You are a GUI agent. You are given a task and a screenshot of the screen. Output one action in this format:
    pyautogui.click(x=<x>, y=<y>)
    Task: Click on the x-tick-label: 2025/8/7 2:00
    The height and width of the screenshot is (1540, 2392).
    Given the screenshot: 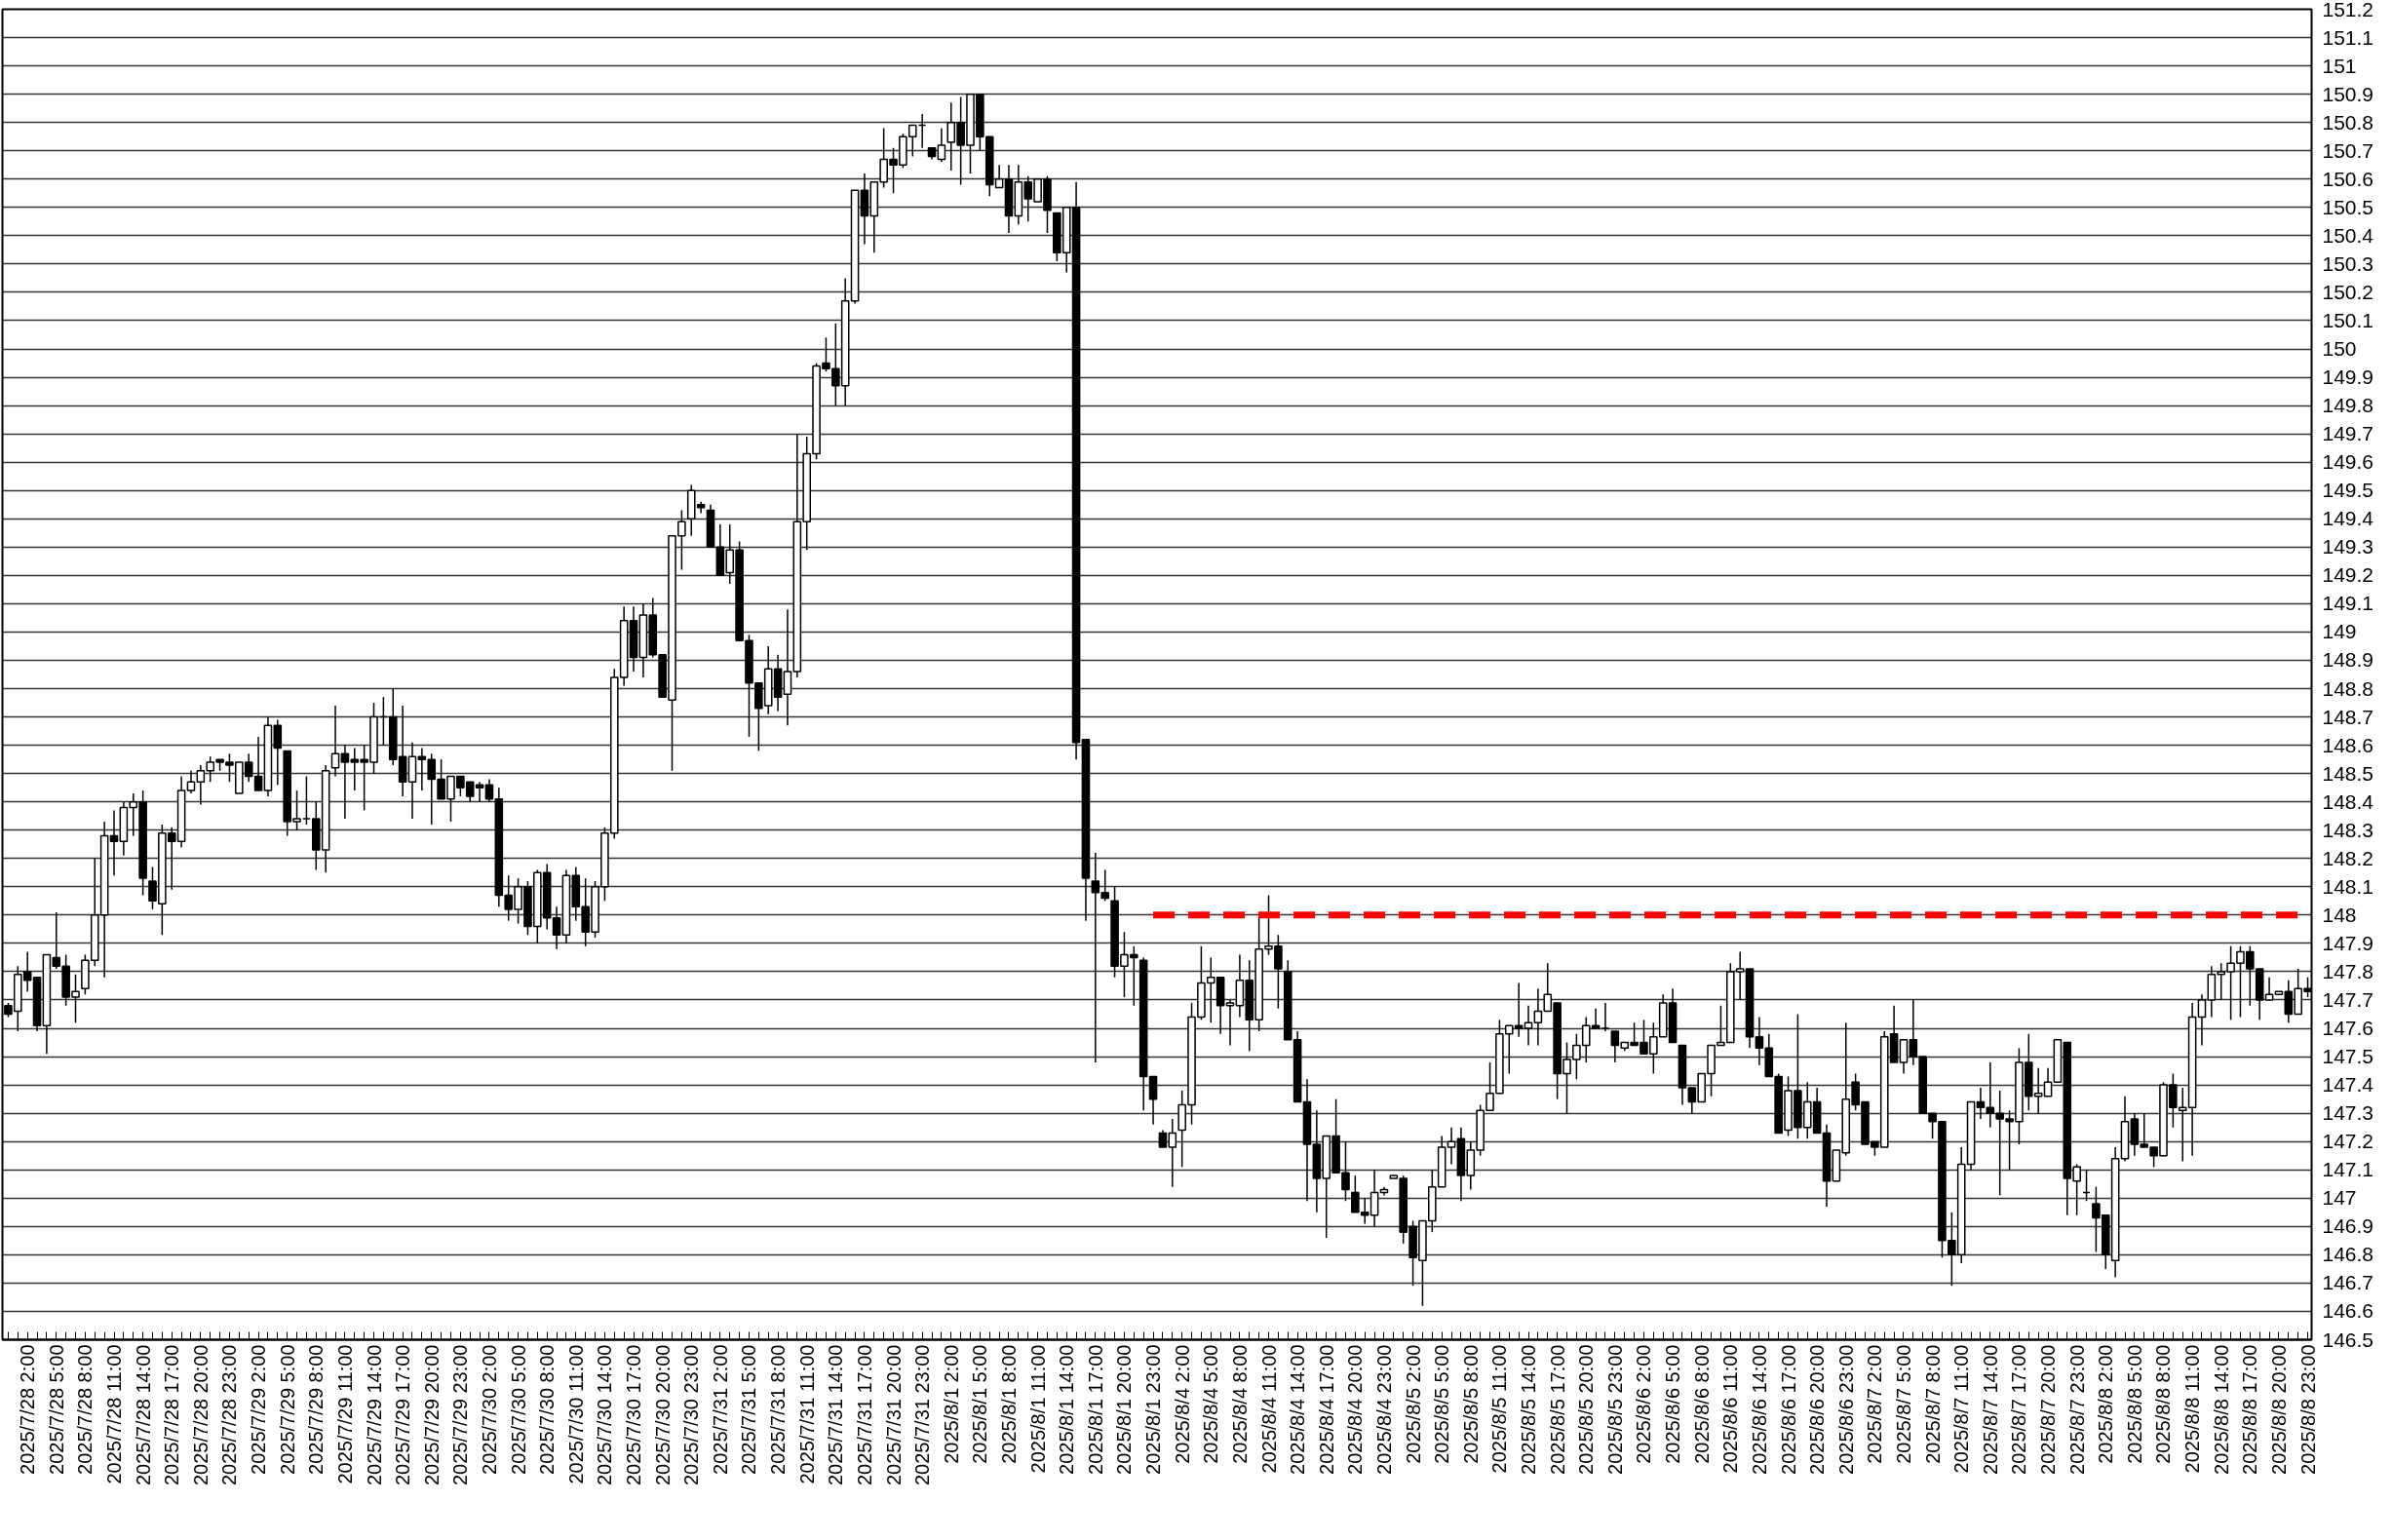 What is the action you would take?
    pyautogui.click(x=1875, y=1404)
    